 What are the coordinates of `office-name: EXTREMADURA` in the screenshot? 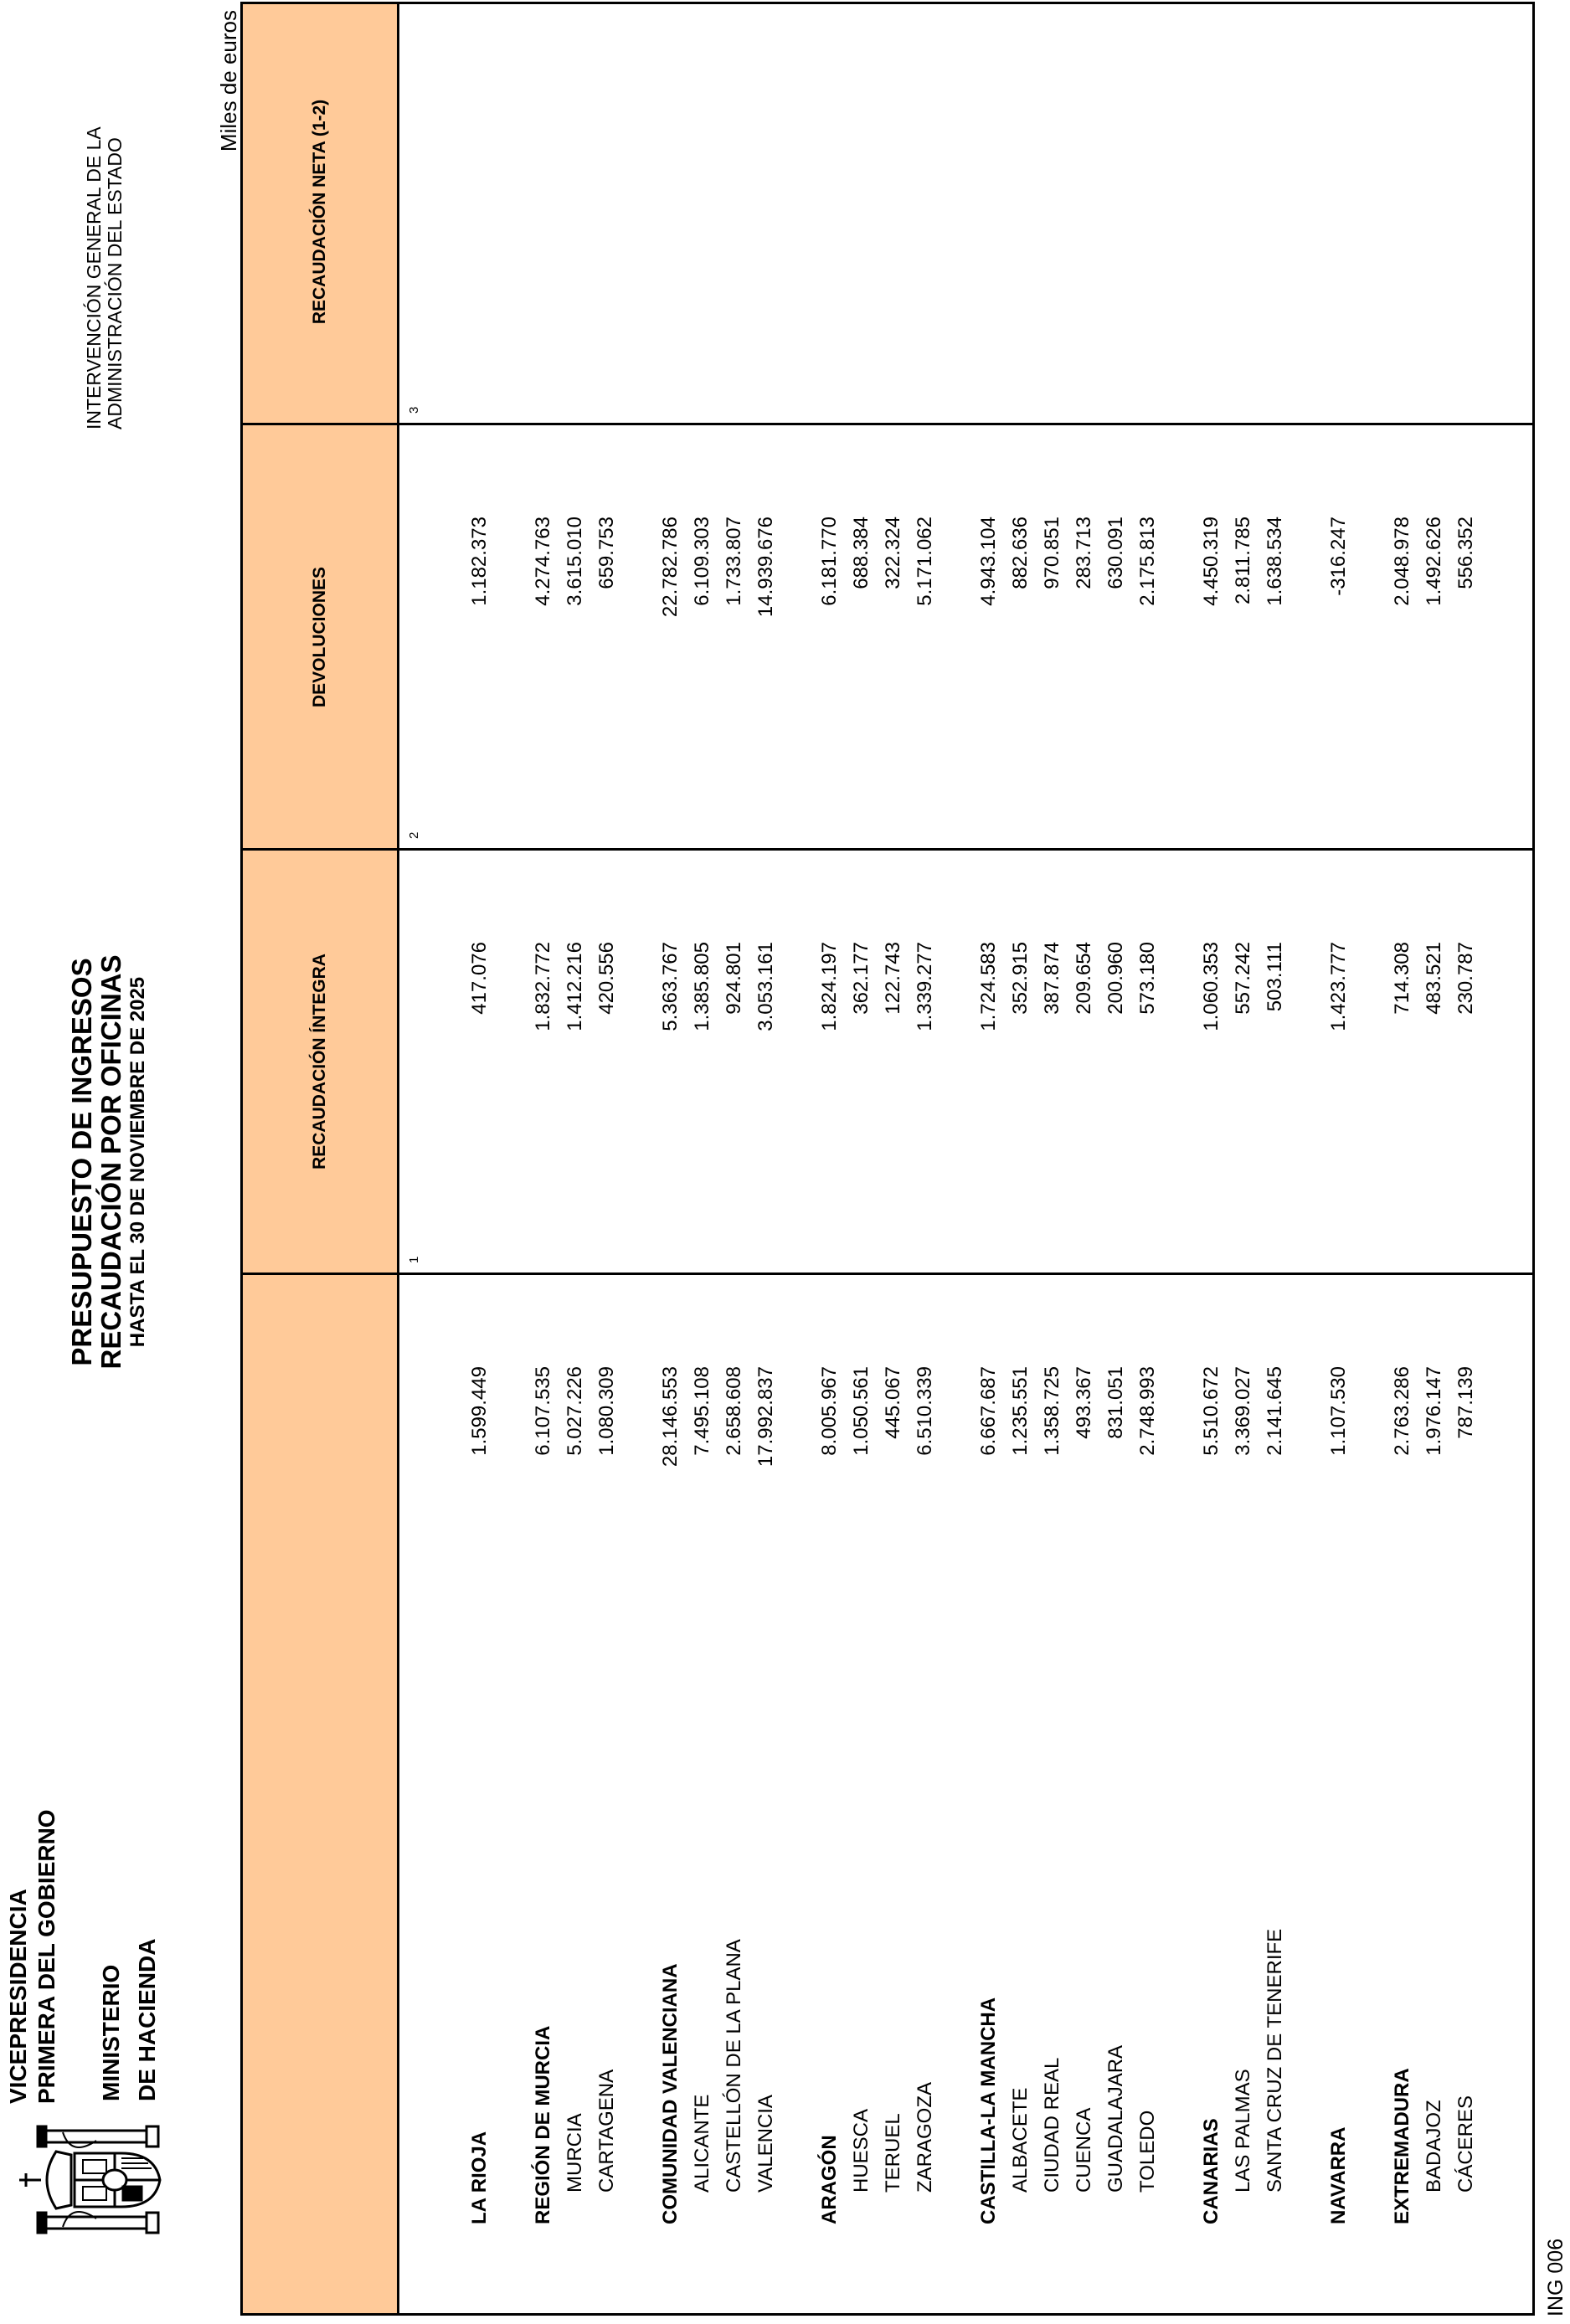 It's located at (1402, 2146).